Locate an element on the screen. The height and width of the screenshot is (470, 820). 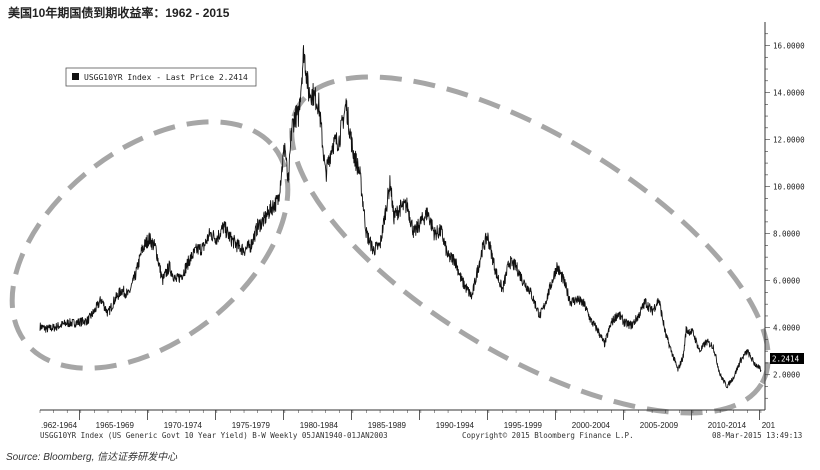
x-tick-label: 2010-2014 is located at coordinates (727, 425).